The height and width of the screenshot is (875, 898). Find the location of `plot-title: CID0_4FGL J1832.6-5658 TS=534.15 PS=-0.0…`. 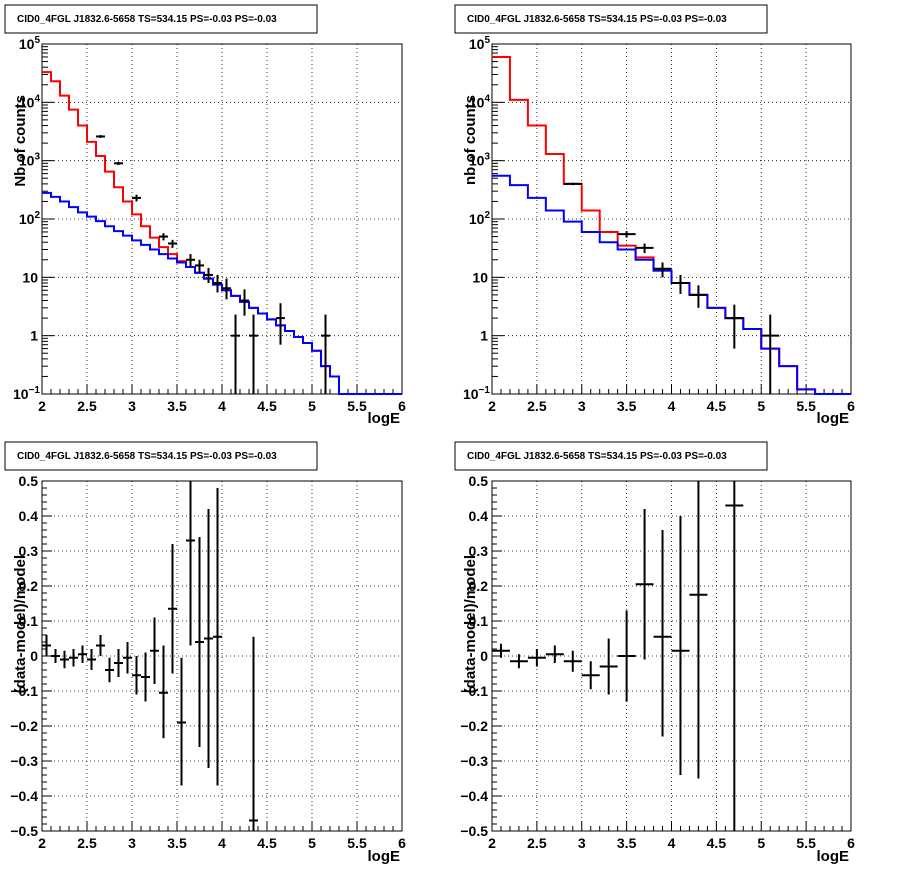

plot-title: CID0_4FGL J1832.6-5658 TS=534.15 PS=-0.0… is located at coordinates (597, 456).